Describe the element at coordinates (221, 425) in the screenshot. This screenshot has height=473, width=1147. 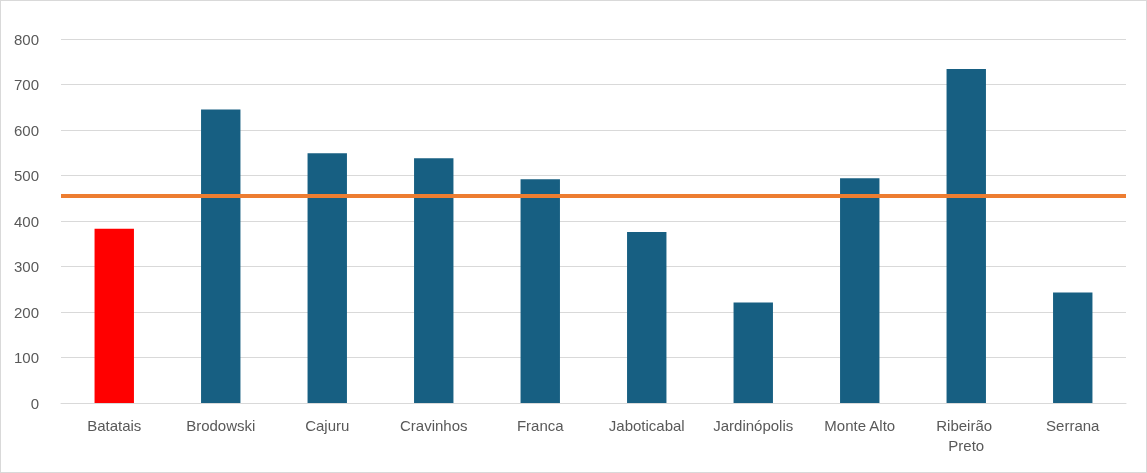
I see `x-tick-label: Brodowski` at that location.